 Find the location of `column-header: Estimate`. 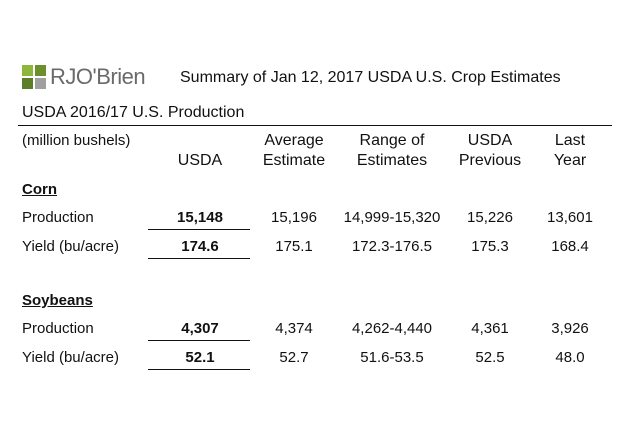

column-header: Estimate is located at coordinates (294, 160).